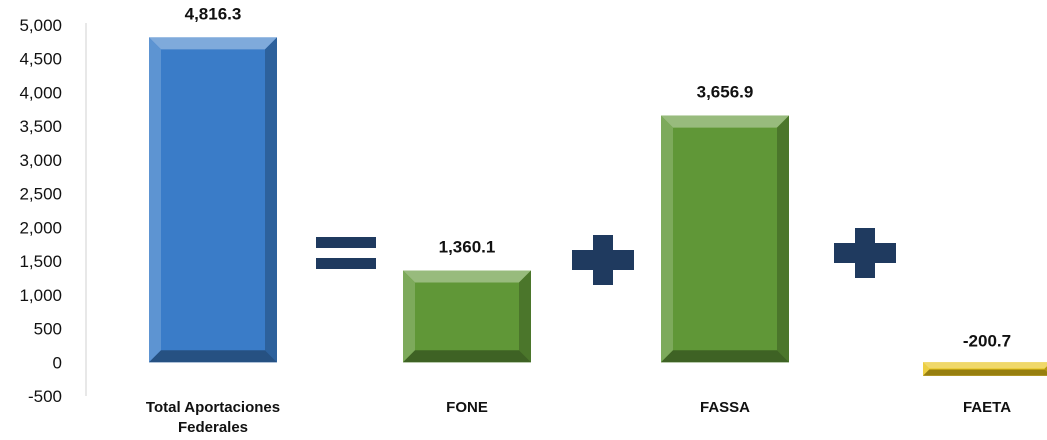 Image resolution: width=1047 pixels, height=440 pixels. What do you see at coordinates (213, 13) in the screenshot?
I see `data-label: 4,816.3` at bounding box center [213, 13].